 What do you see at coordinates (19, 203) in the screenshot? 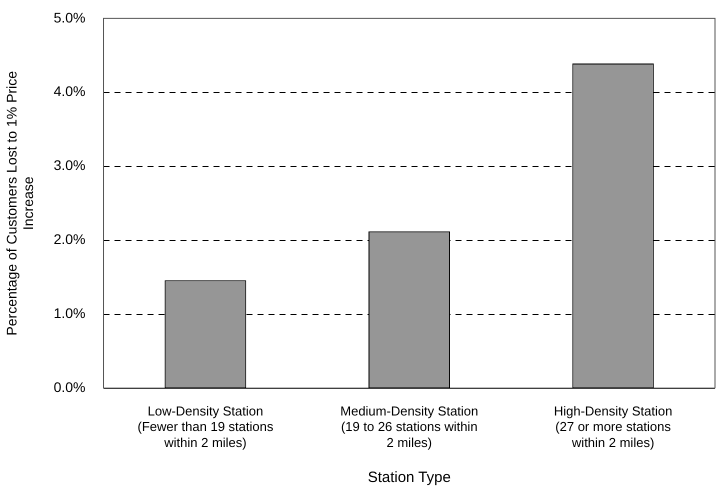
I see `y-axis-title: Percentage of Customers Lost to 1% Price Increase` at bounding box center [19, 203].